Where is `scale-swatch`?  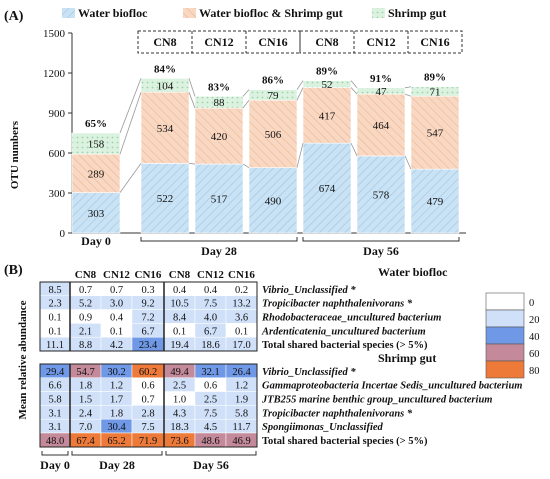
scale-swatch is located at coordinates (505, 335).